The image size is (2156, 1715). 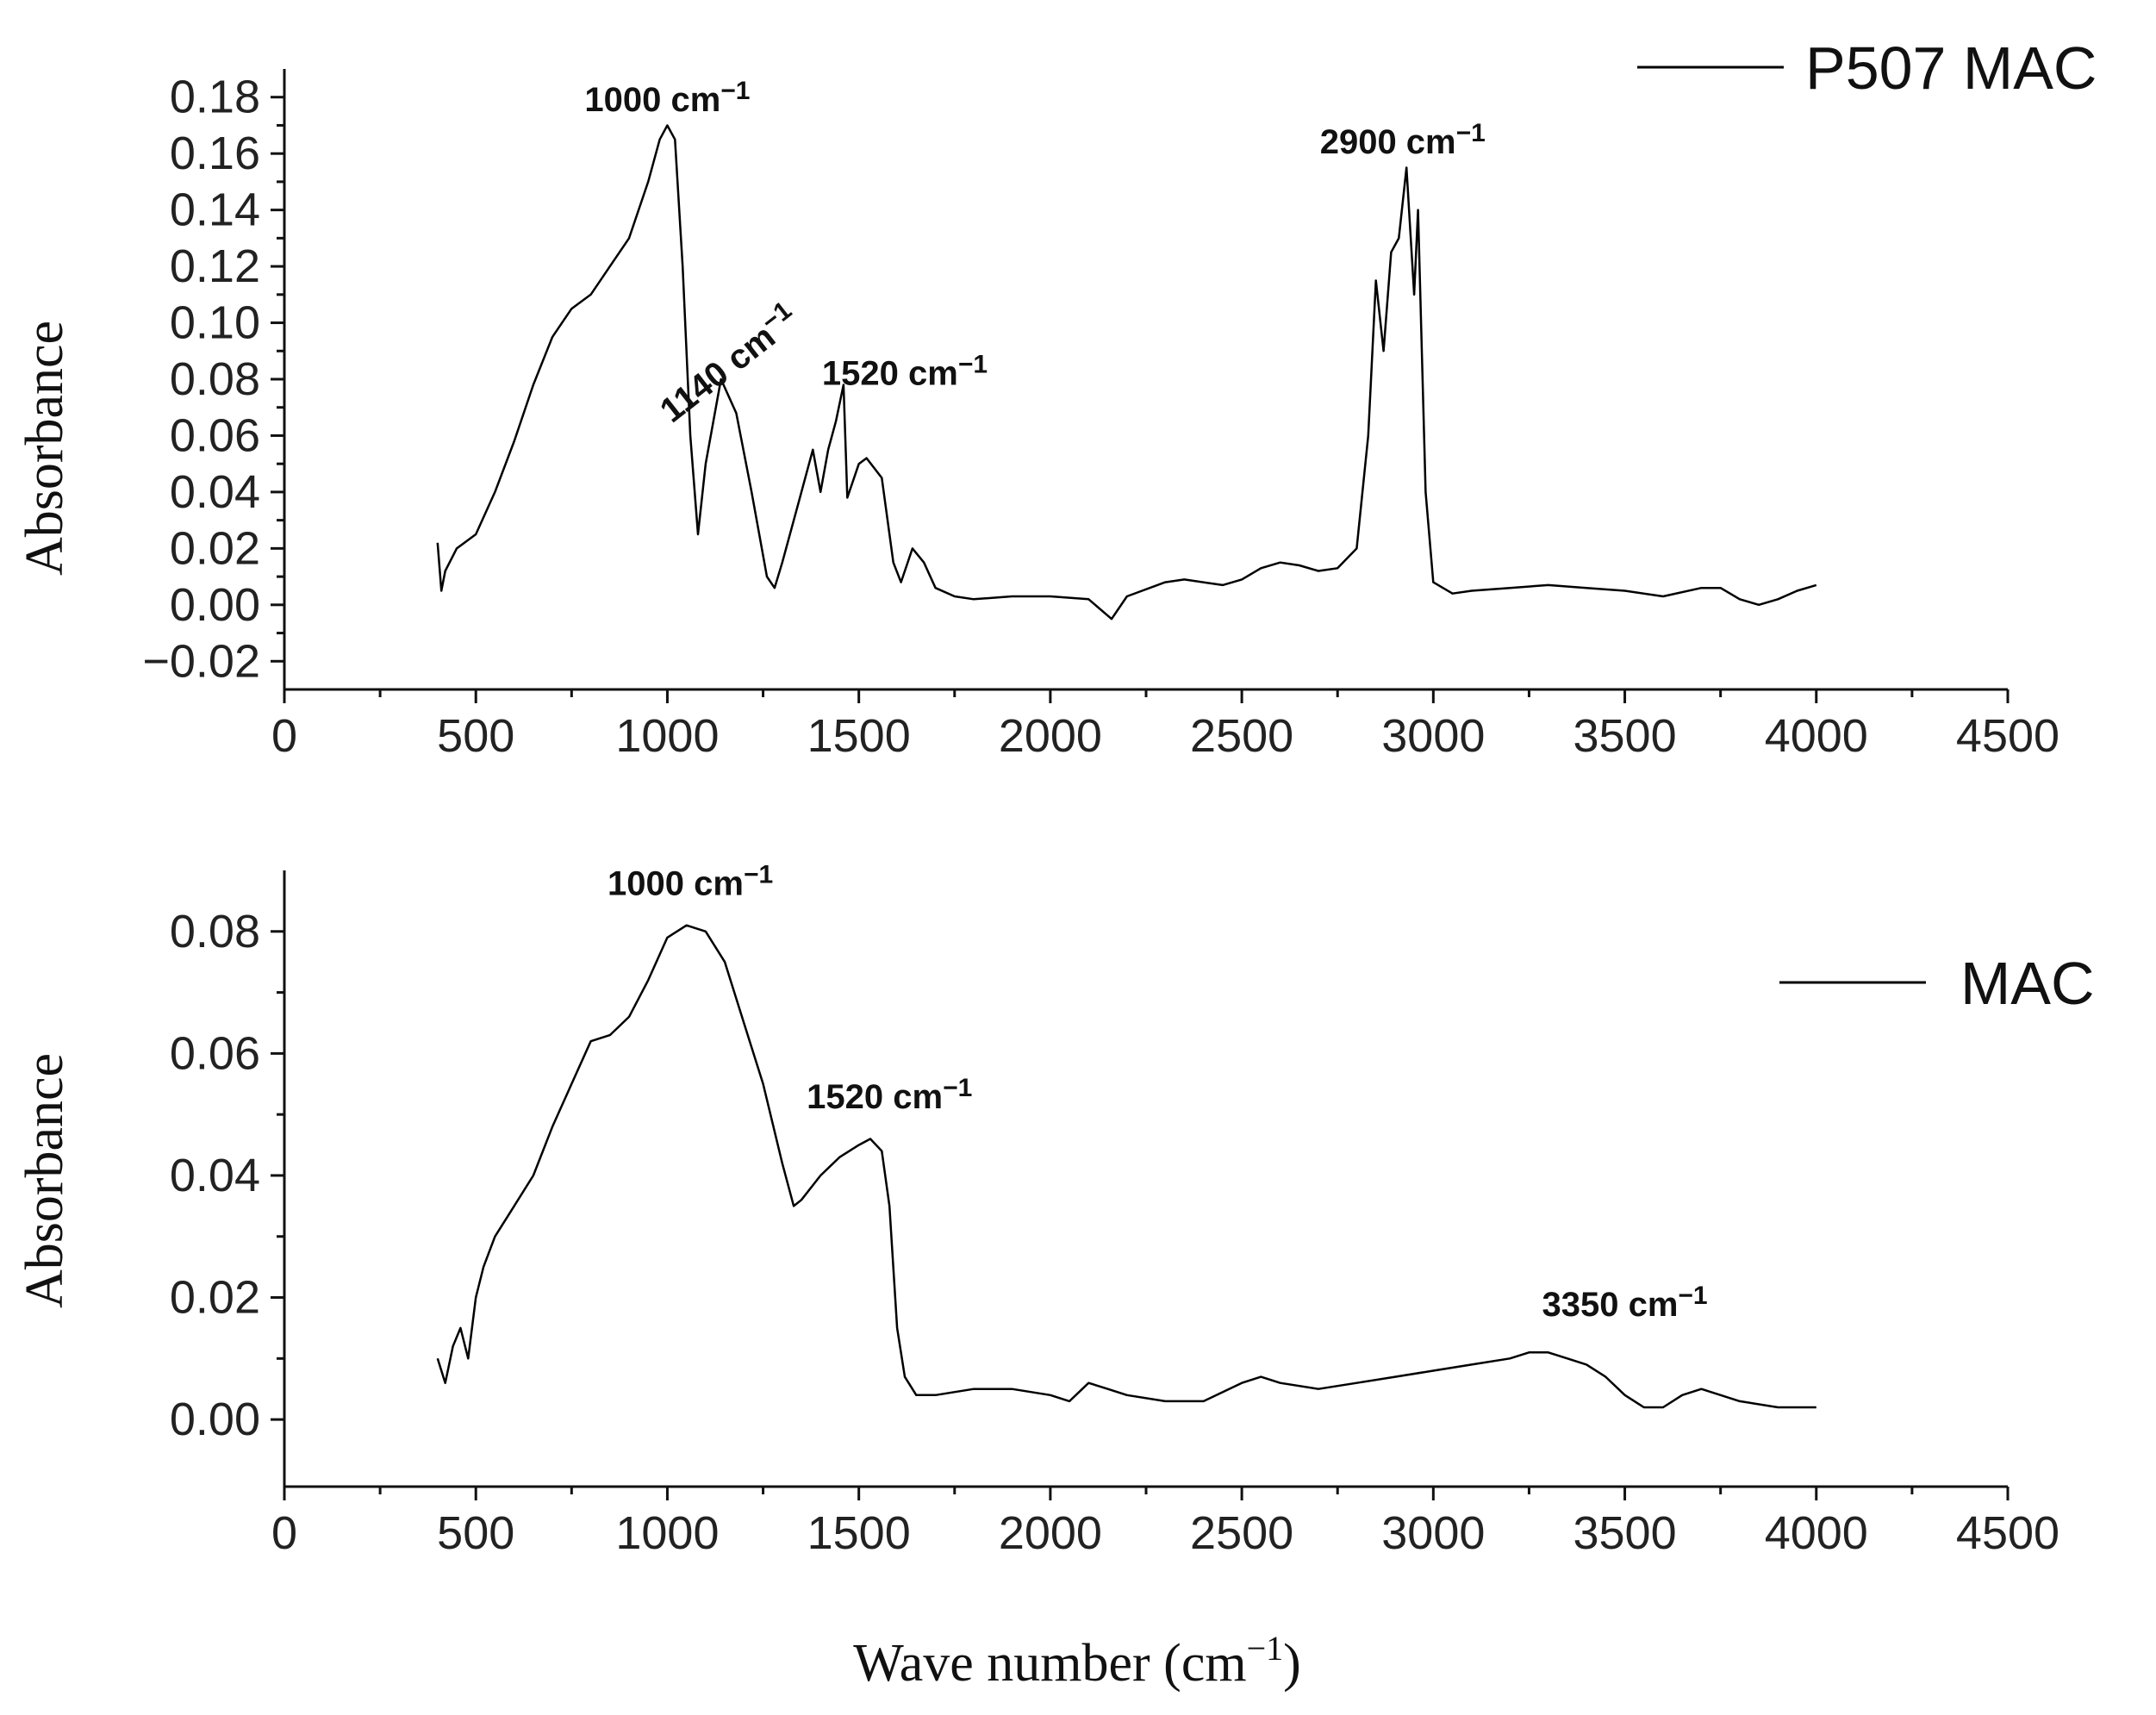 I want to click on x-axis-title: Wave number (cm−1), so click(x=1077, y=1661).